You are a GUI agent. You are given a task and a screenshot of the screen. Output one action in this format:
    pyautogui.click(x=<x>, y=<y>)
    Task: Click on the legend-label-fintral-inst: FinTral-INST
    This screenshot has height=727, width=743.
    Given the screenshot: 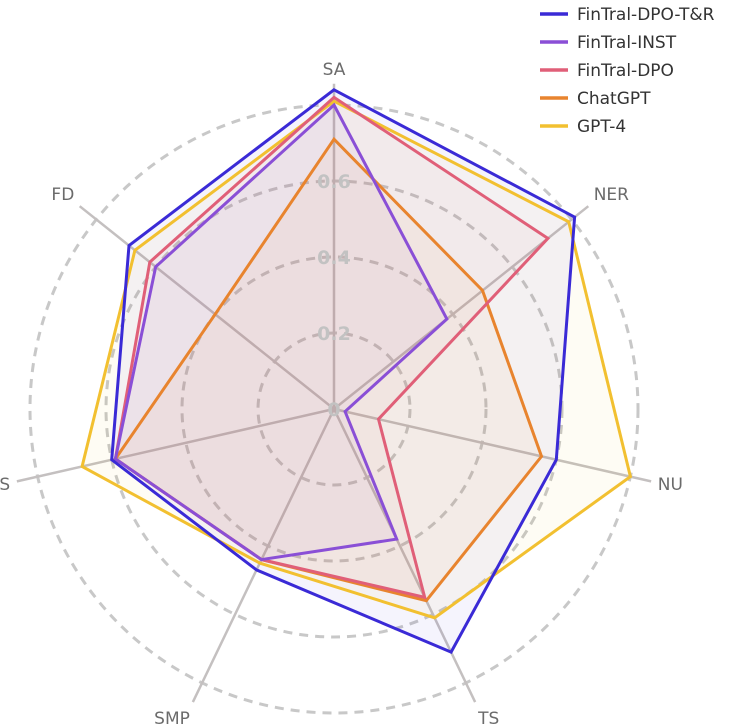 What is the action you would take?
    pyautogui.click(x=627, y=43)
    